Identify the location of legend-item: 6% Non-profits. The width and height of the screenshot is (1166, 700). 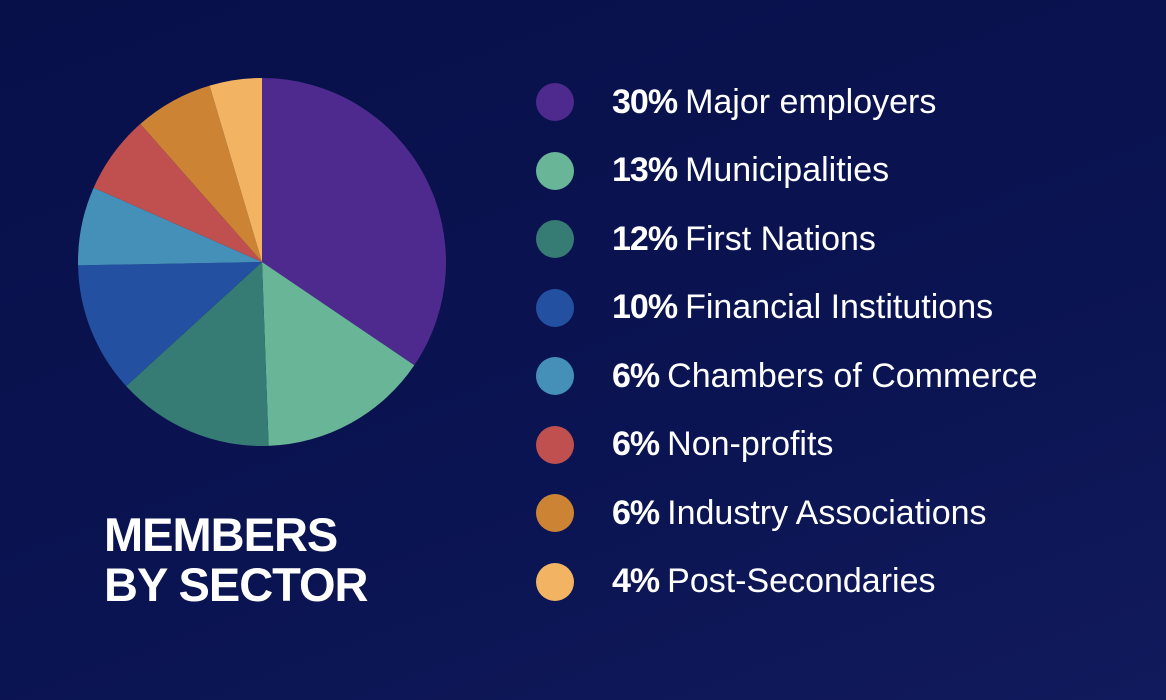
(786, 445).